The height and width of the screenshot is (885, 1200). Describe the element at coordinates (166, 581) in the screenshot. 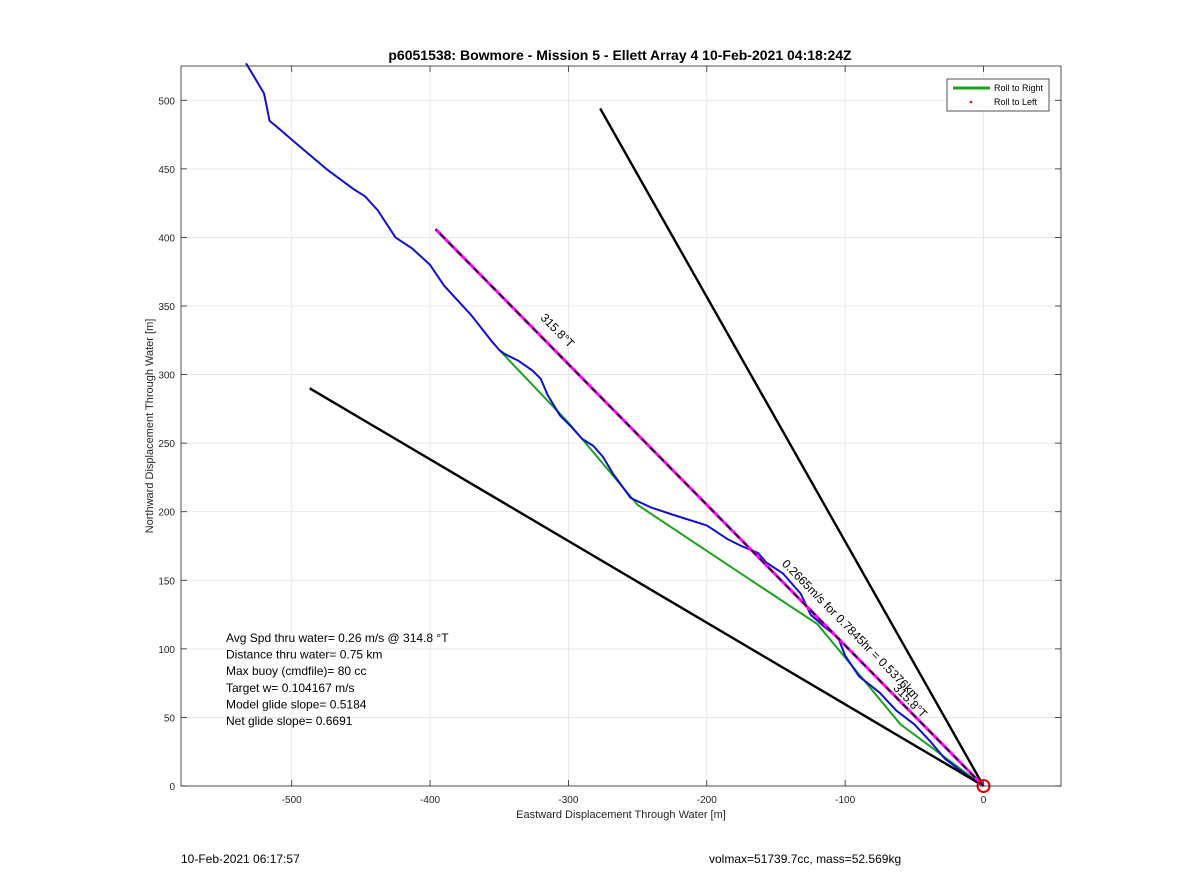

I see `y-tick-label: 150` at that location.